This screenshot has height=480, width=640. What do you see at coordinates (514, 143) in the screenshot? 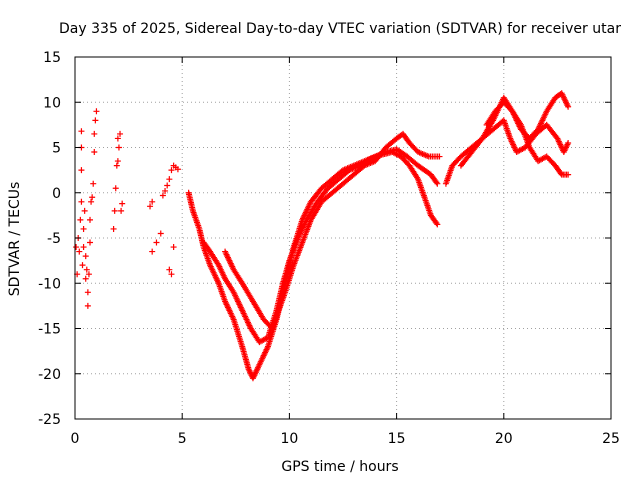
I see `series-track-e` at bounding box center [514, 143].